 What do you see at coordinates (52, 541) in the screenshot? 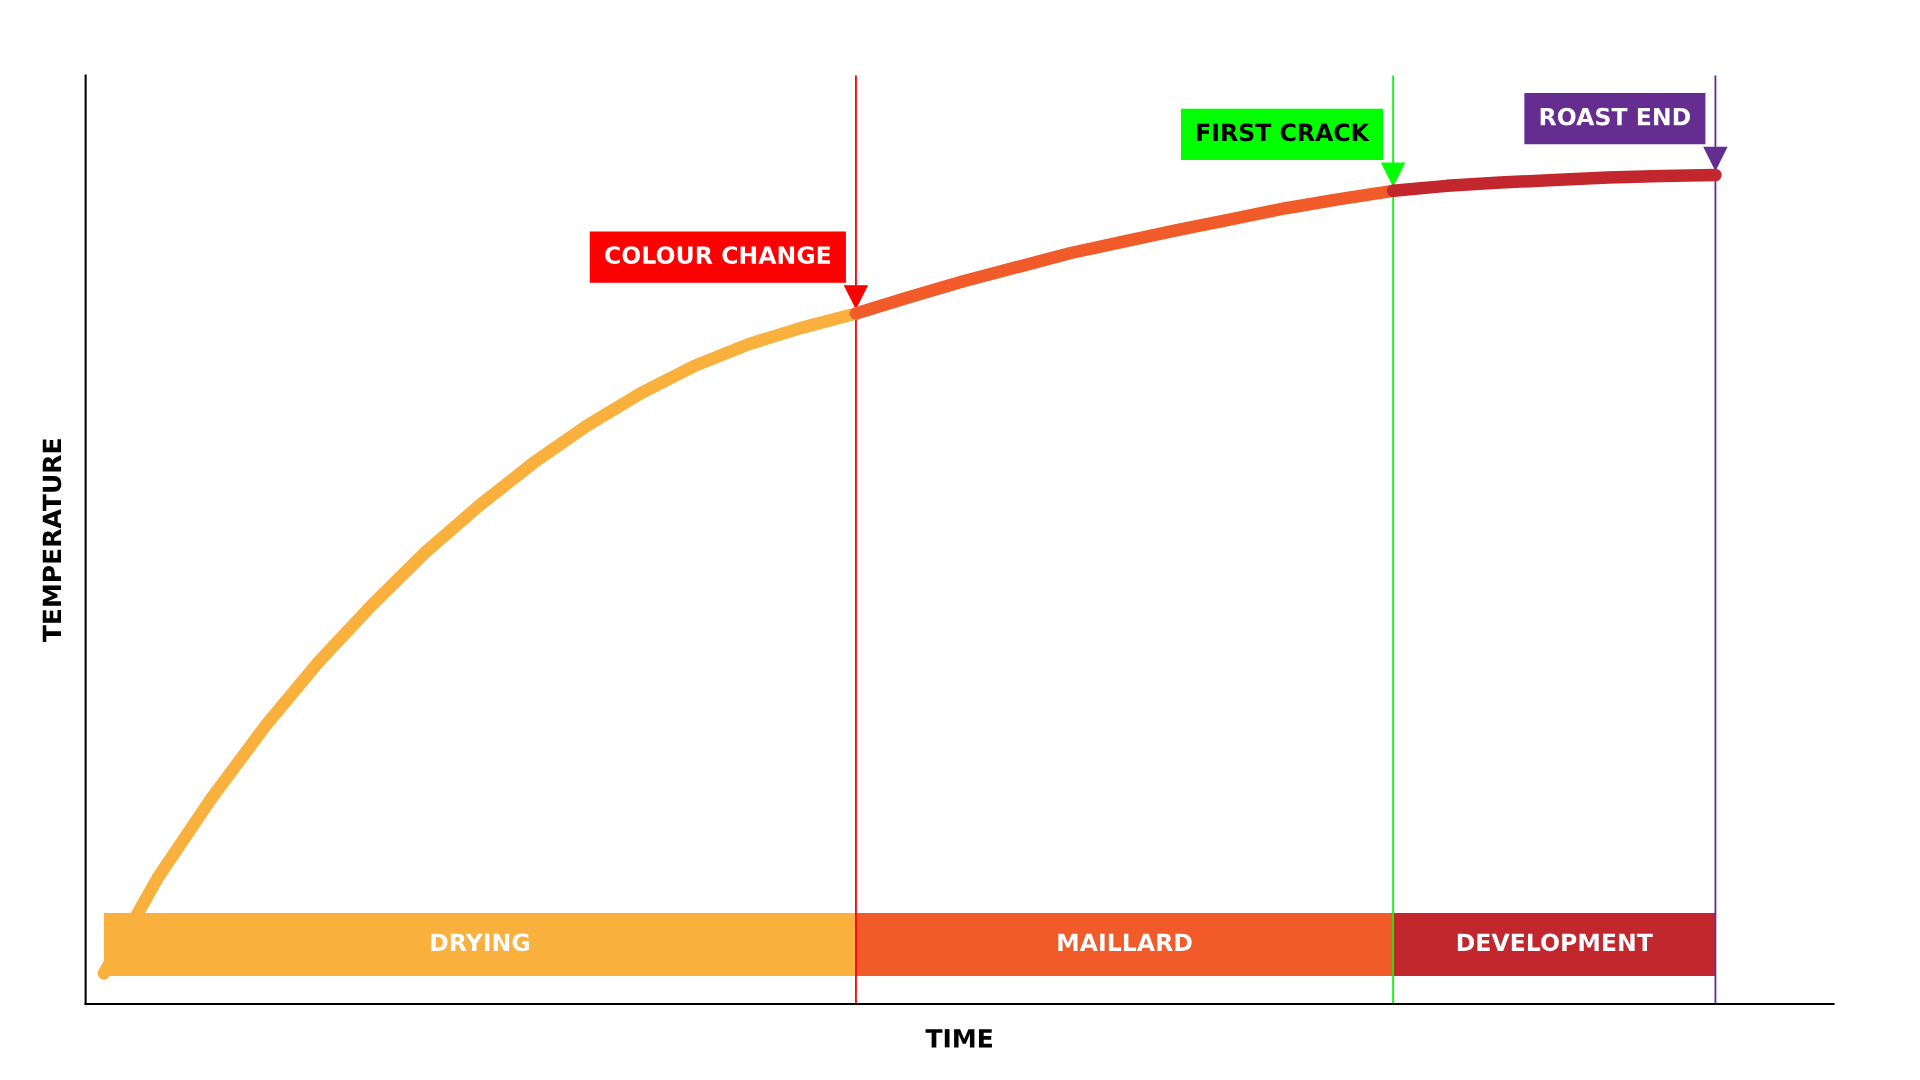
I see `y-axis-title: TEMPERATURE` at bounding box center [52, 541].